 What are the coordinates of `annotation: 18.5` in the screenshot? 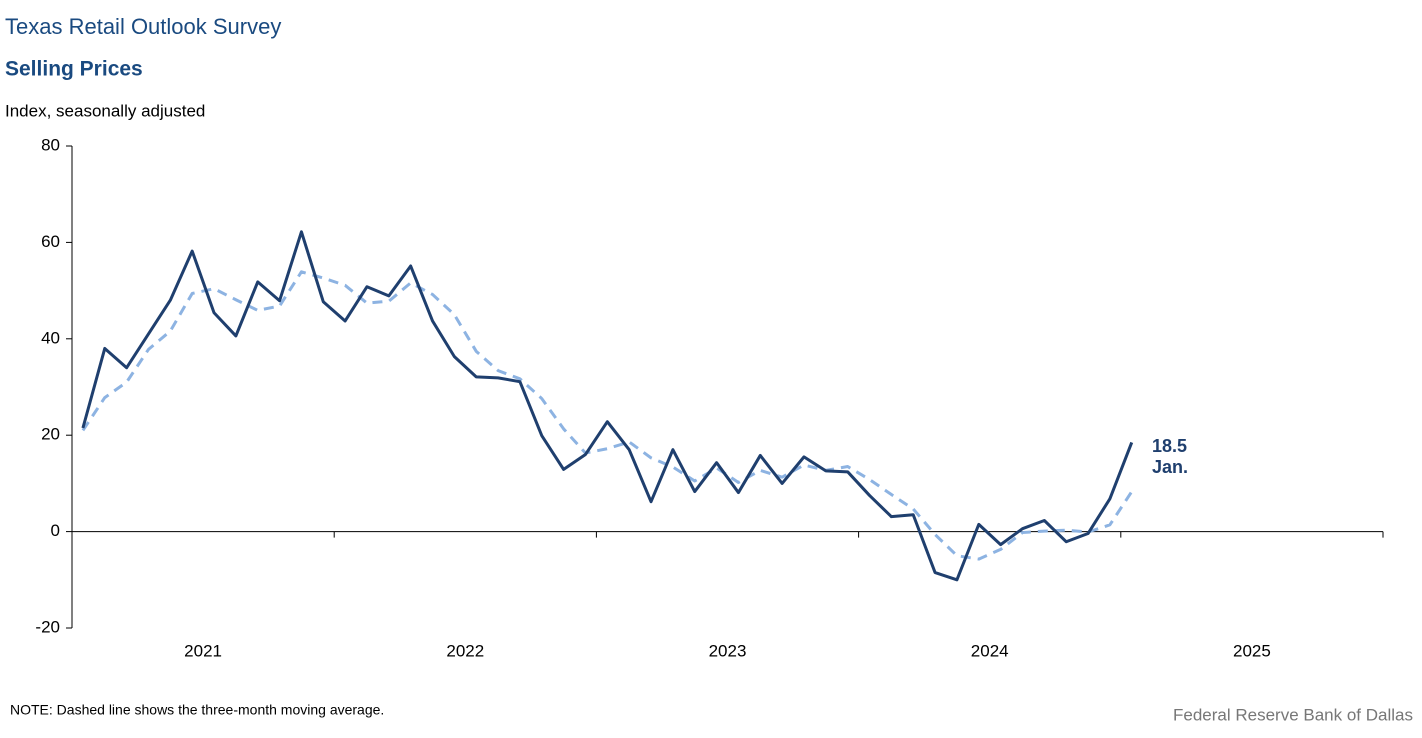 It's located at (1169, 446).